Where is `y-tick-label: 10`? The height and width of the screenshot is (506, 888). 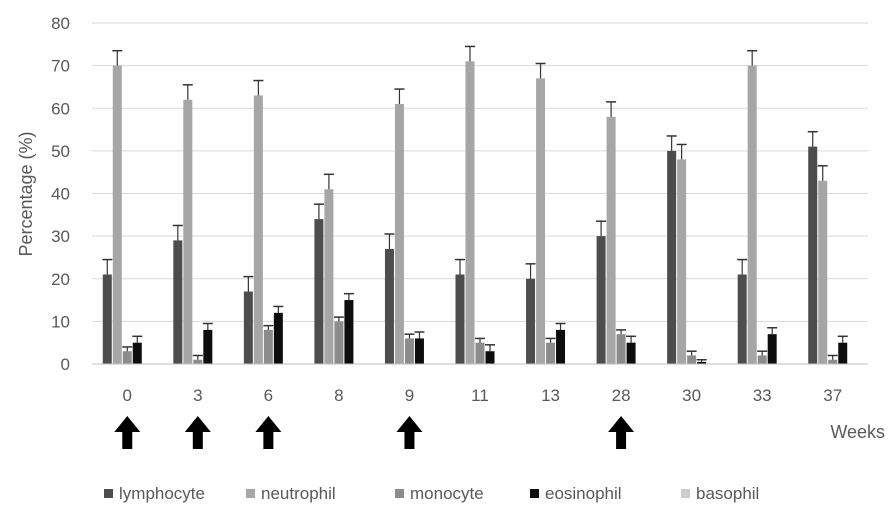 y-tick-label: 10 is located at coordinates (60, 321).